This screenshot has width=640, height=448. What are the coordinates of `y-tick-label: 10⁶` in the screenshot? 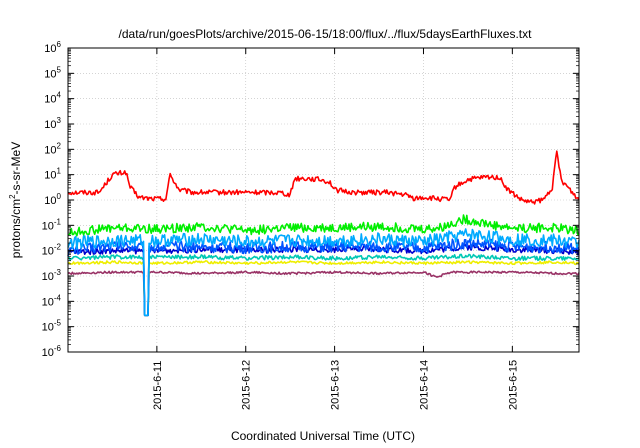 It's located at (52, 47).